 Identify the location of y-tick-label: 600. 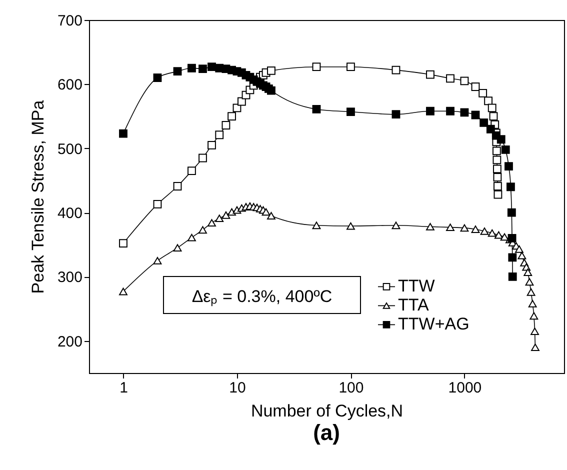
(69, 85).